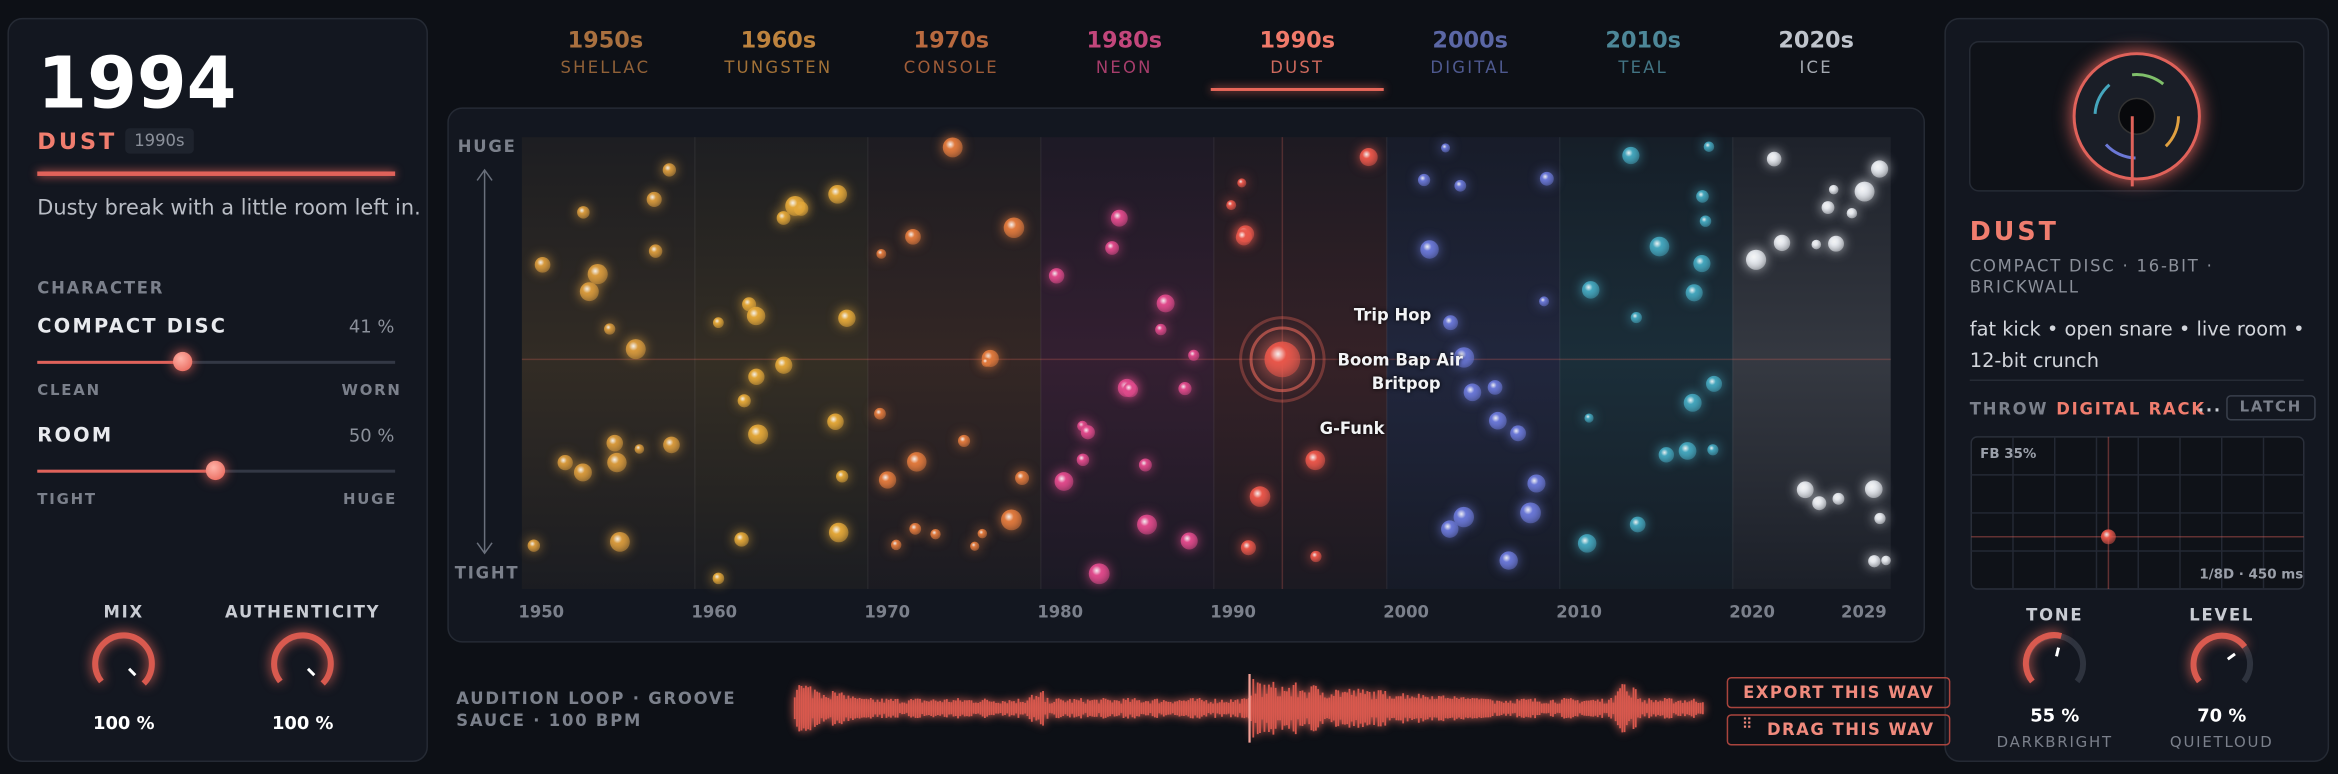  I want to click on tab-year: 1970s, so click(951, 40).